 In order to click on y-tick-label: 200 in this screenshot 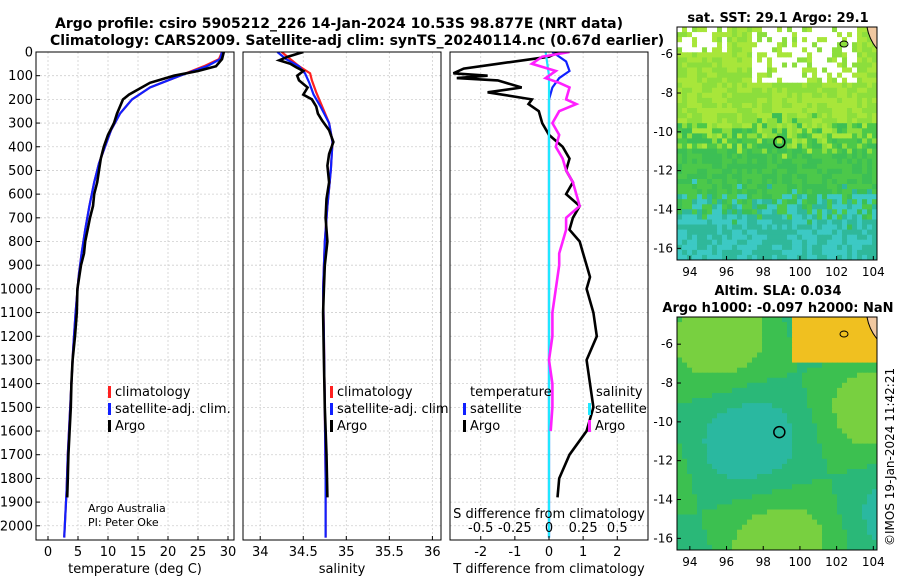, I will do `click(20, 100)`.